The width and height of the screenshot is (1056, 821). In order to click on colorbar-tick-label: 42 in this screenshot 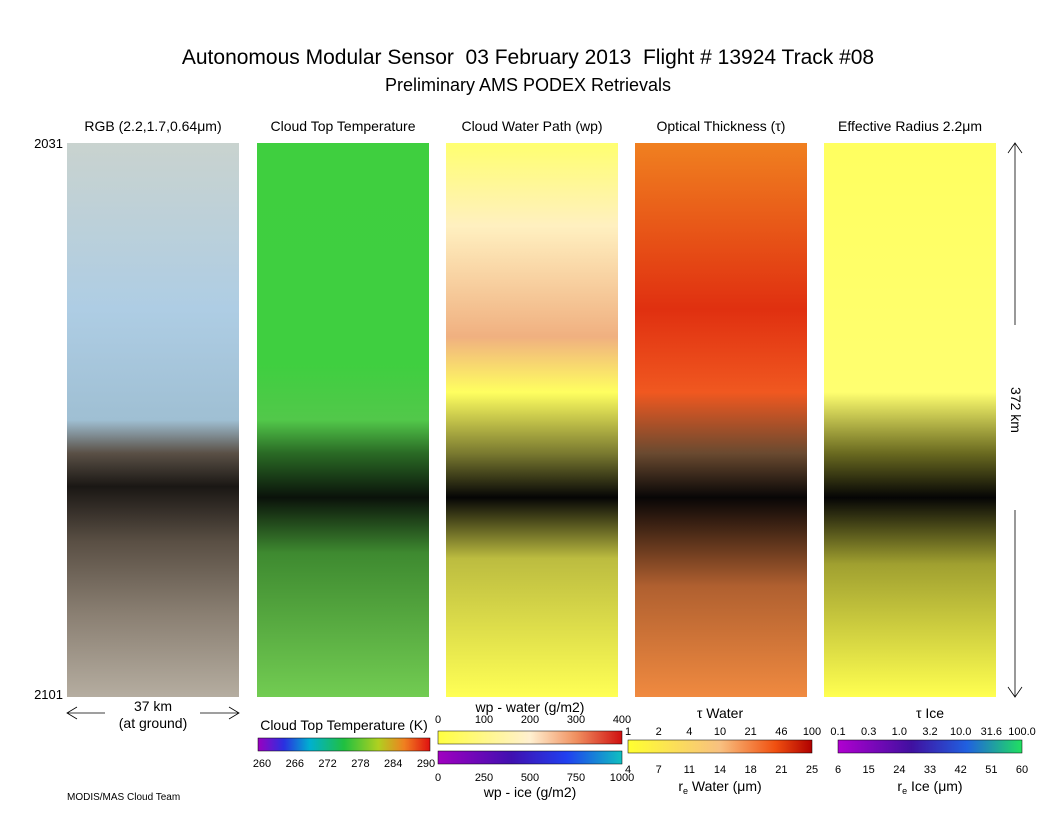, I will do `click(961, 770)`.